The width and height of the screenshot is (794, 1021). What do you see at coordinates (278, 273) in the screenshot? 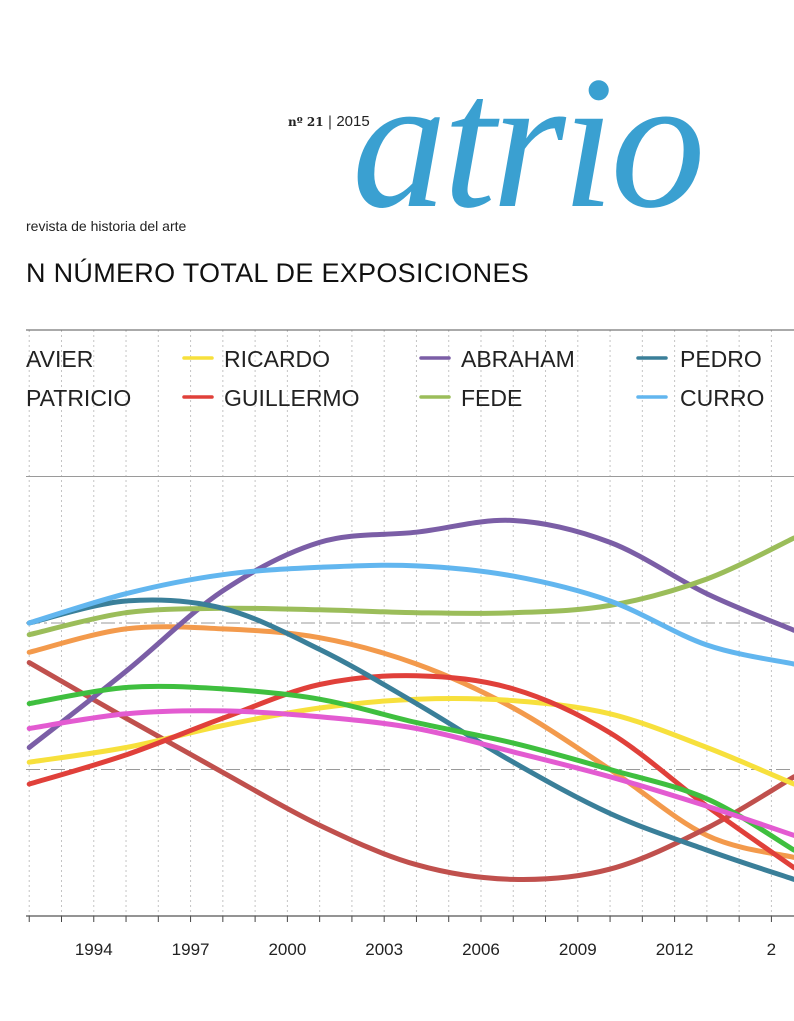
I see `chart-title: N NÚMERO TOTAL DE EXPOSICIONES` at bounding box center [278, 273].